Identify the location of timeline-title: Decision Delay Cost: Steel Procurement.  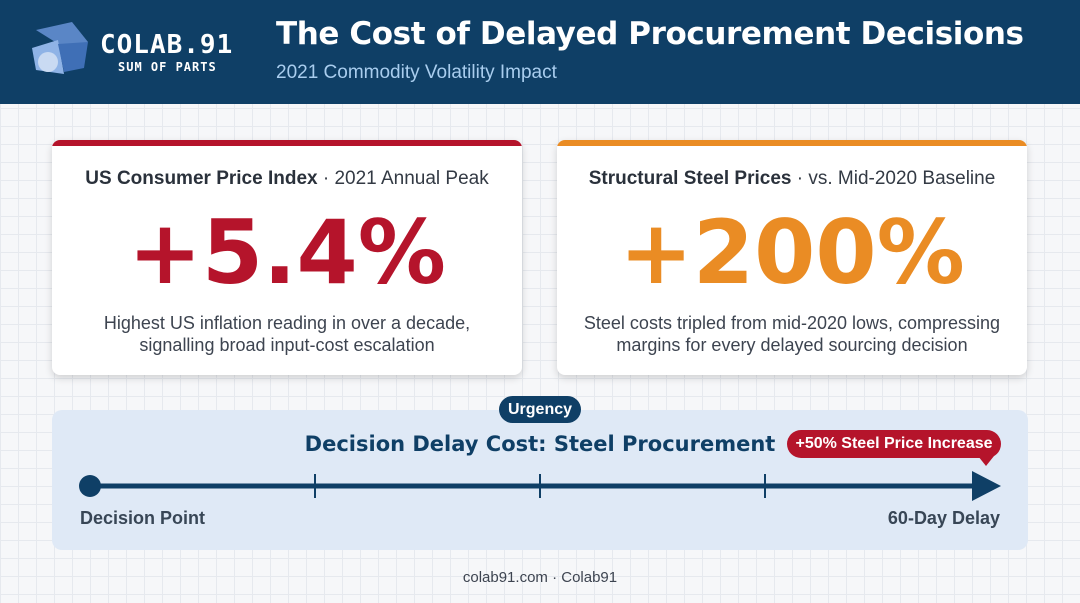
(540, 444).